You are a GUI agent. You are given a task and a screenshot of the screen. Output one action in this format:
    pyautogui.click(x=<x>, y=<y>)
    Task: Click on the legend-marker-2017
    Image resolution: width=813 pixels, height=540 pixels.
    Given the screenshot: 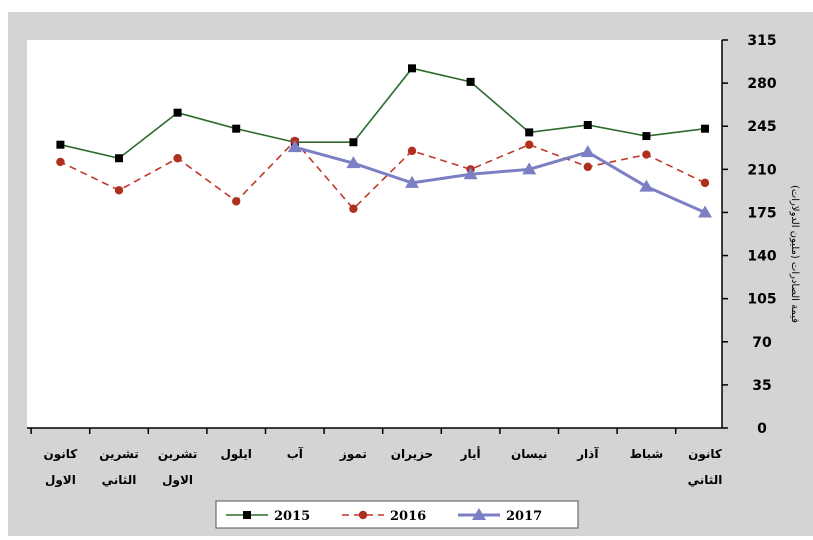 What is the action you would take?
    pyautogui.click(x=479, y=514)
    